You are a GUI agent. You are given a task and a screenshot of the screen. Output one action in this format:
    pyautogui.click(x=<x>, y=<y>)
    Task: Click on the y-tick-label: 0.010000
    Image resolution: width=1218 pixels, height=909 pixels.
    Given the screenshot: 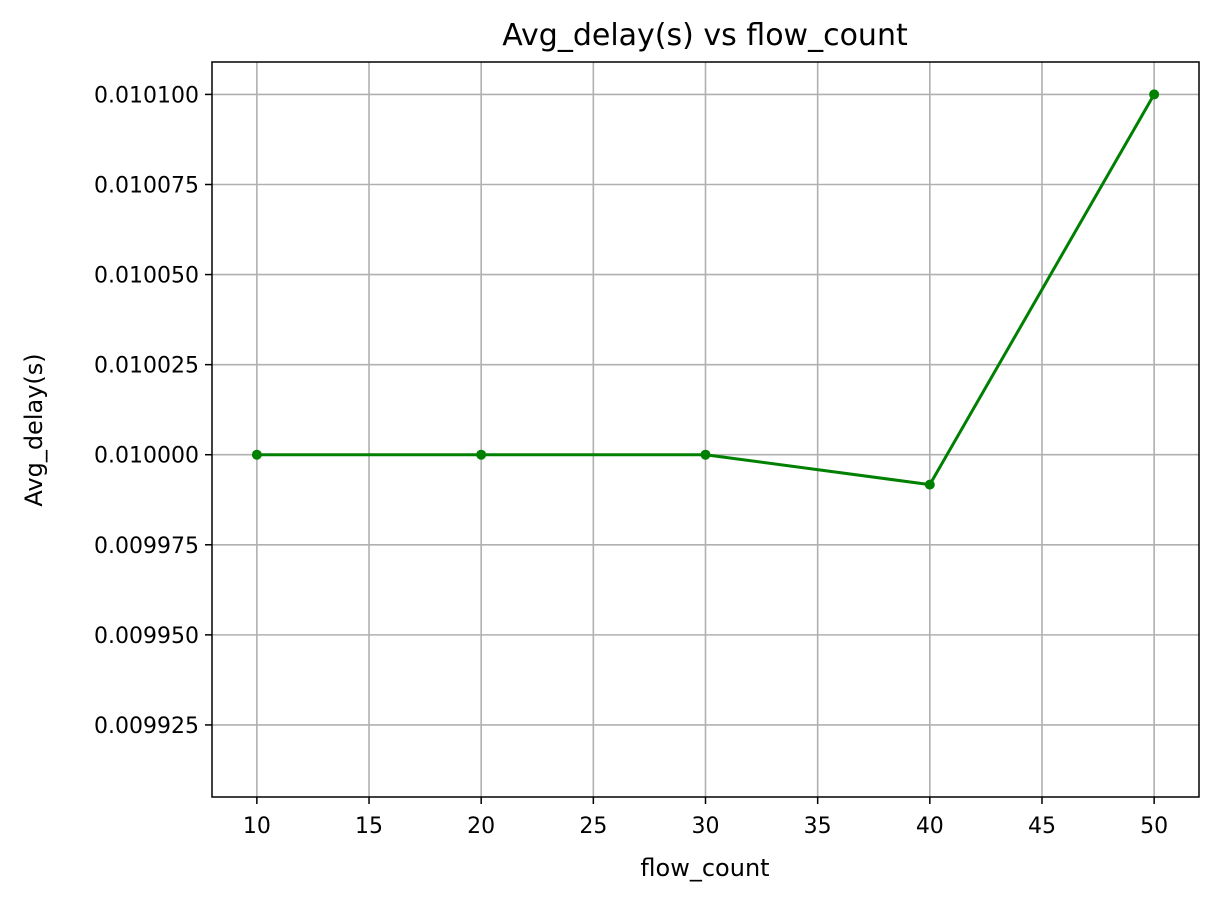 What is the action you would take?
    pyautogui.click(x=146, y=456)
    